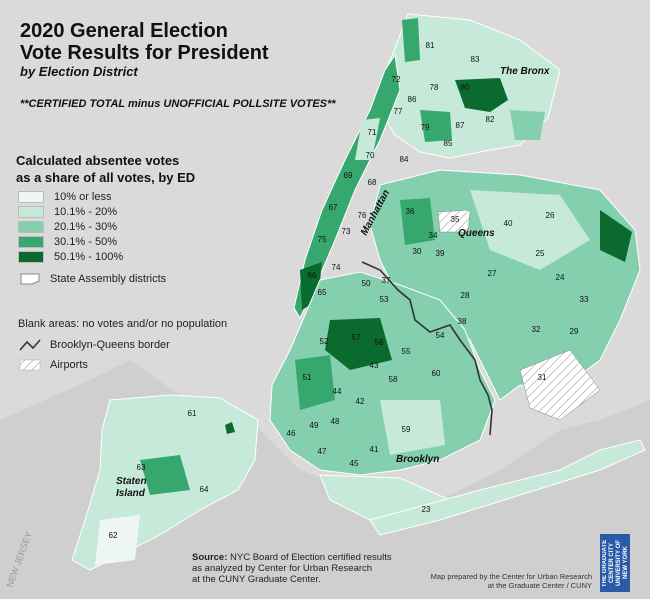  Describe the element at coordinates (79, 71) in the screenshot. I see `subtitle: by Election District` at that location.